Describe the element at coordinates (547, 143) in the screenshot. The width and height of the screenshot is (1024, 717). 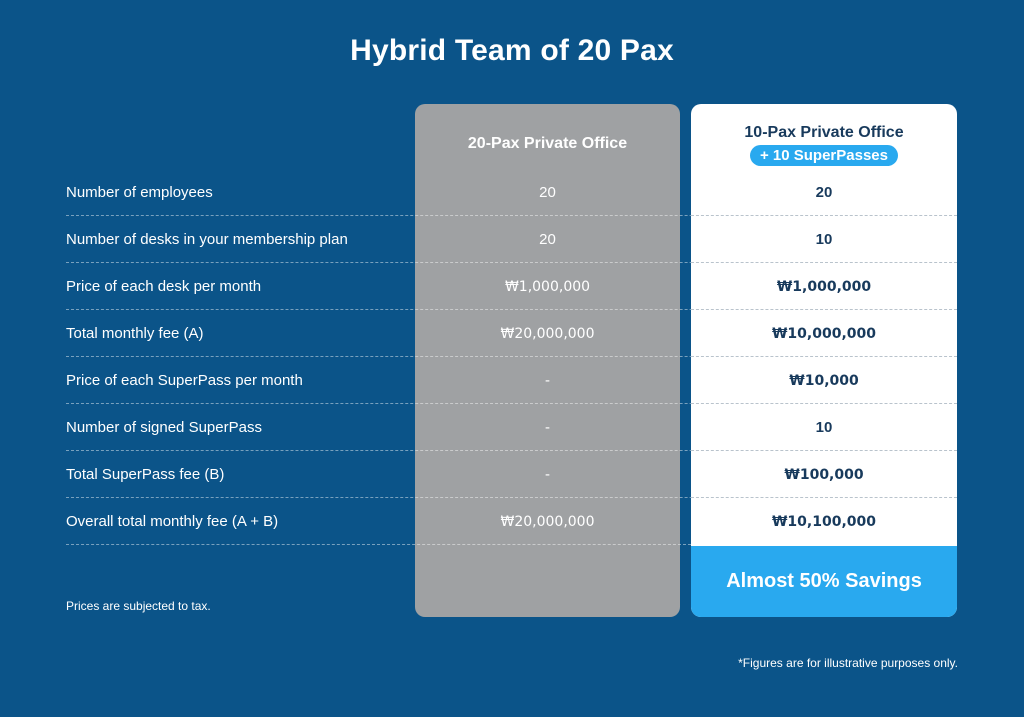
I see `option-a-header: 20-Pax Private Office` at that location.